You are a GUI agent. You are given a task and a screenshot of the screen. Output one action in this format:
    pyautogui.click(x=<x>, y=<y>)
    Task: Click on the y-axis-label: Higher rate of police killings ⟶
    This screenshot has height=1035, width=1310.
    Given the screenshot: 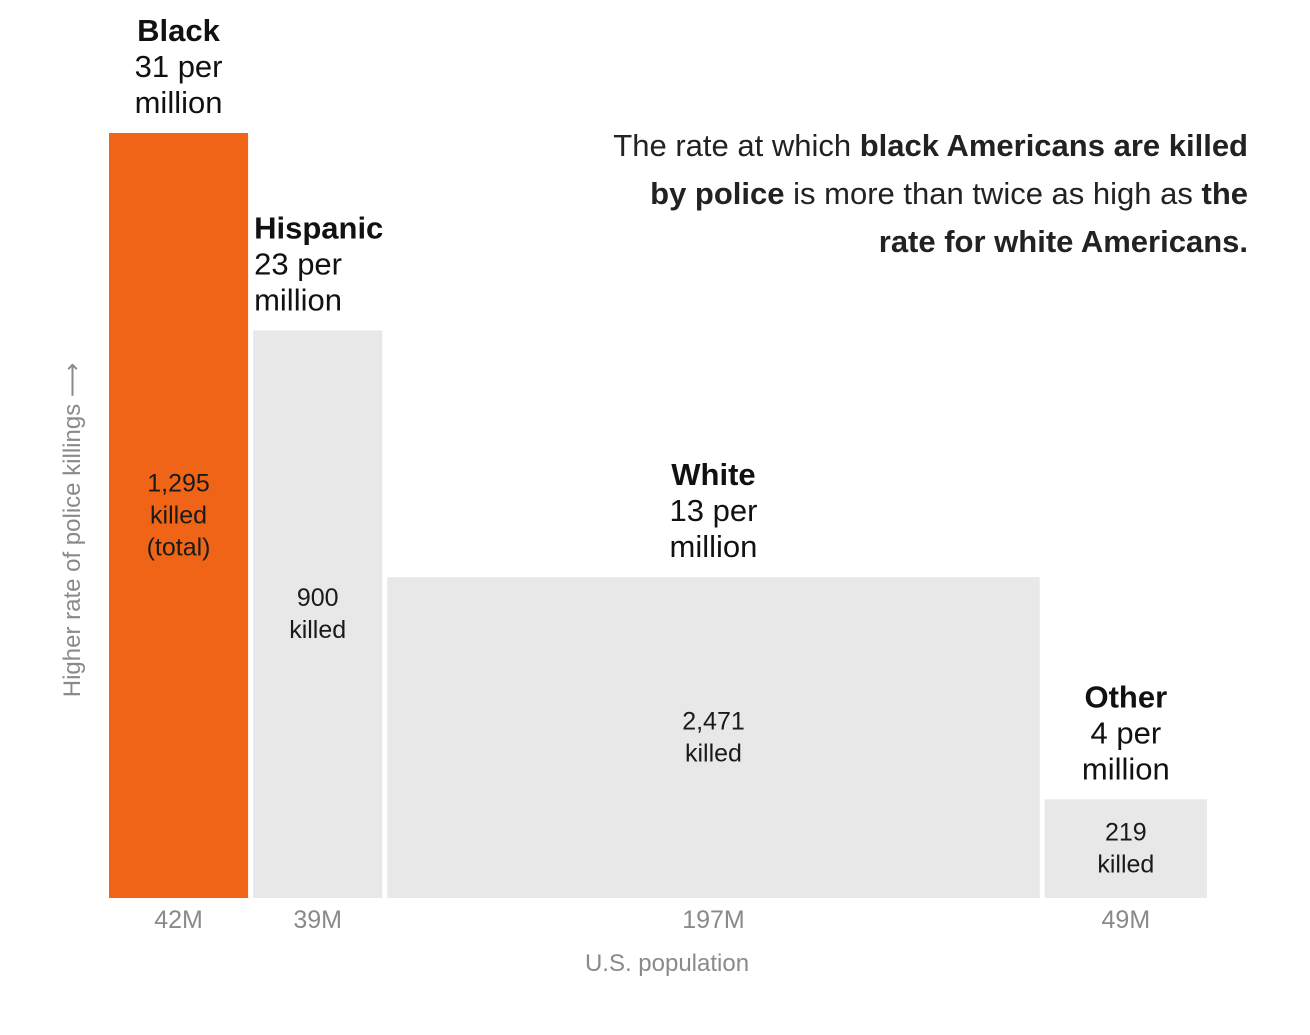 What is the action you would take?
    pyautogui.click(x=72, y=530)
    